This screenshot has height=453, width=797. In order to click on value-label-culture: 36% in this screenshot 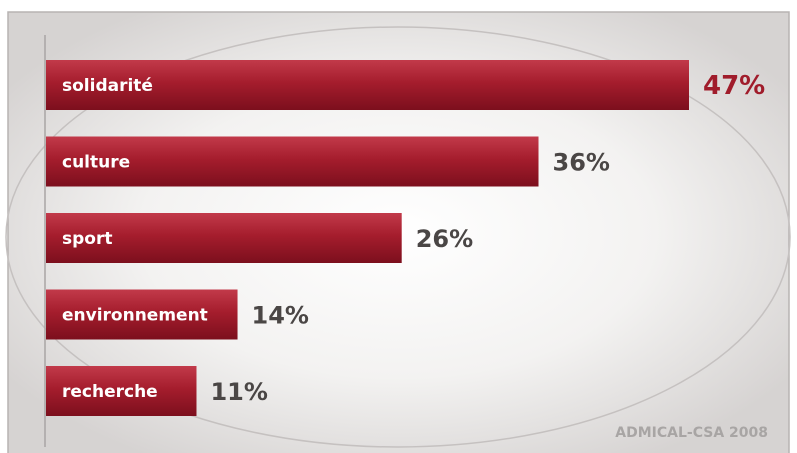, I will do `click(581, 163)`.